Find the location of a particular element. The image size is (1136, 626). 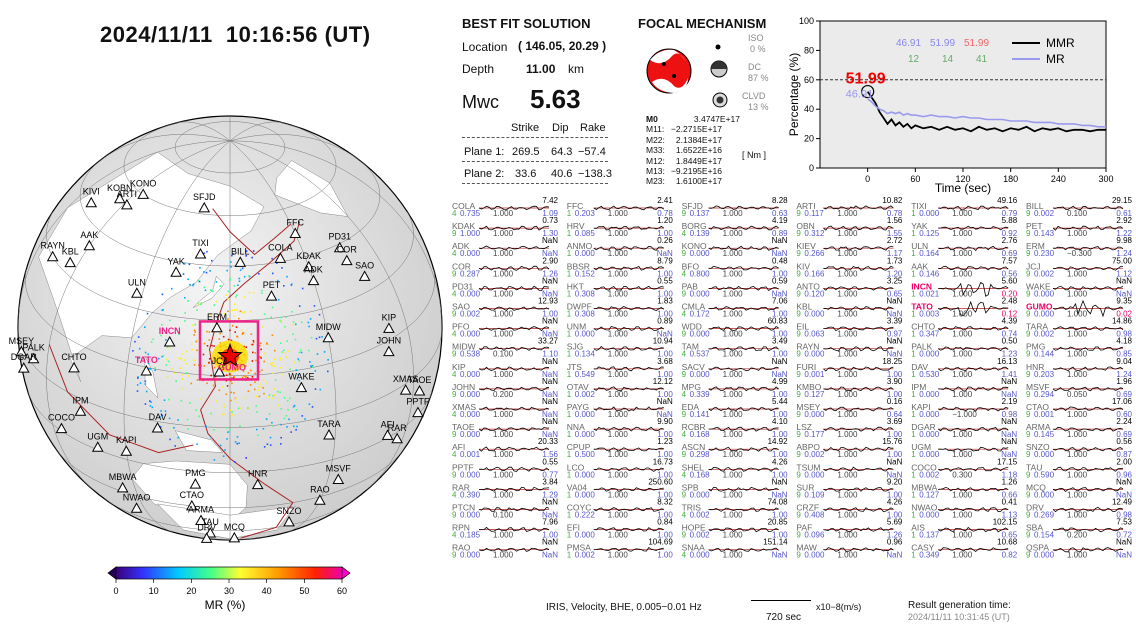

waveform-ratio: 0.79 is located at coordinates (1010, 213).